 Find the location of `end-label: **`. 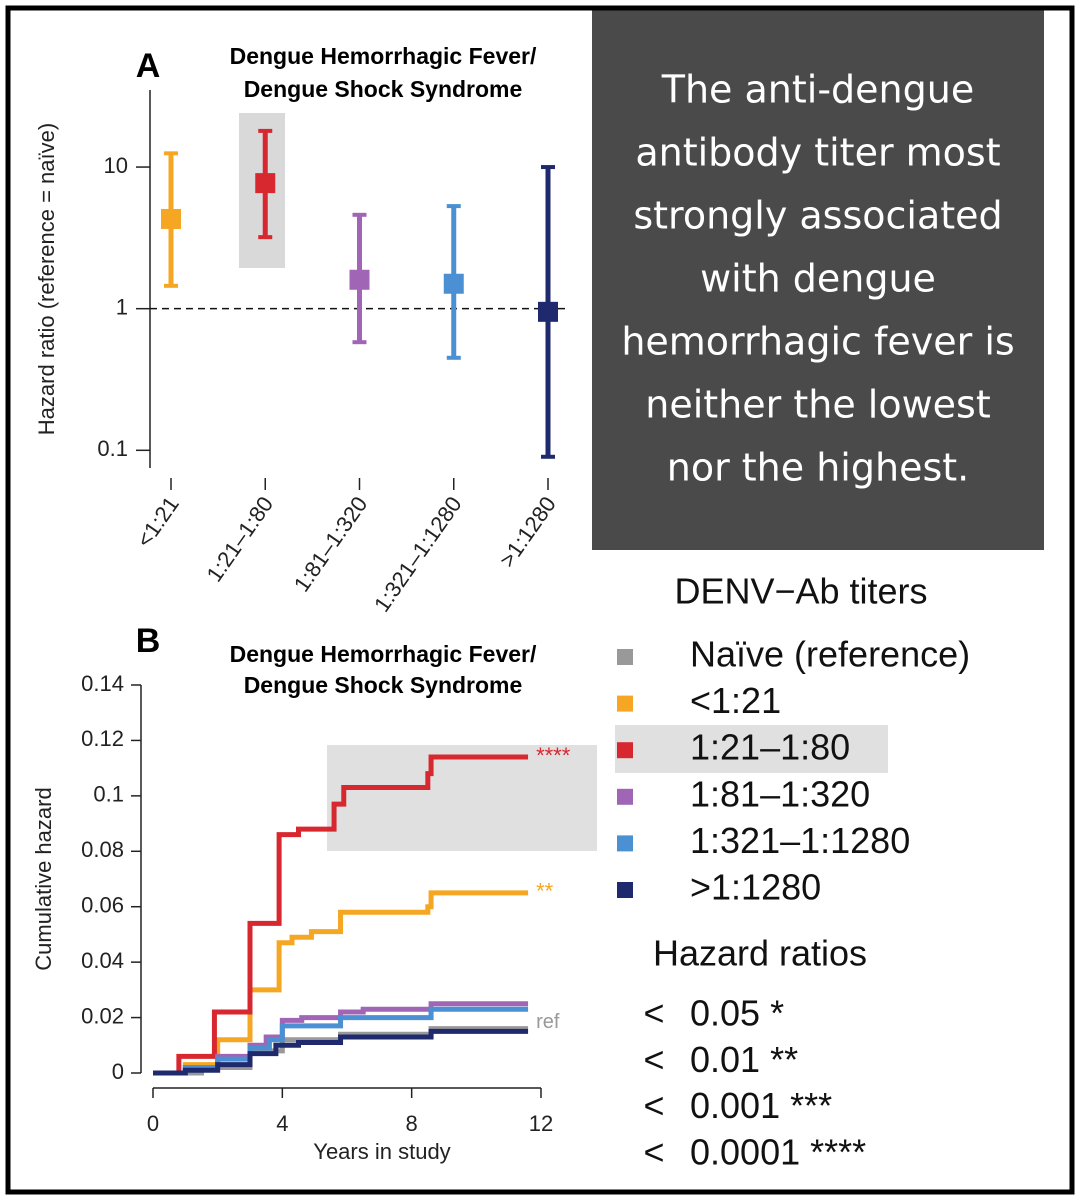

end-label: ** is located at coordinates (545, 891).